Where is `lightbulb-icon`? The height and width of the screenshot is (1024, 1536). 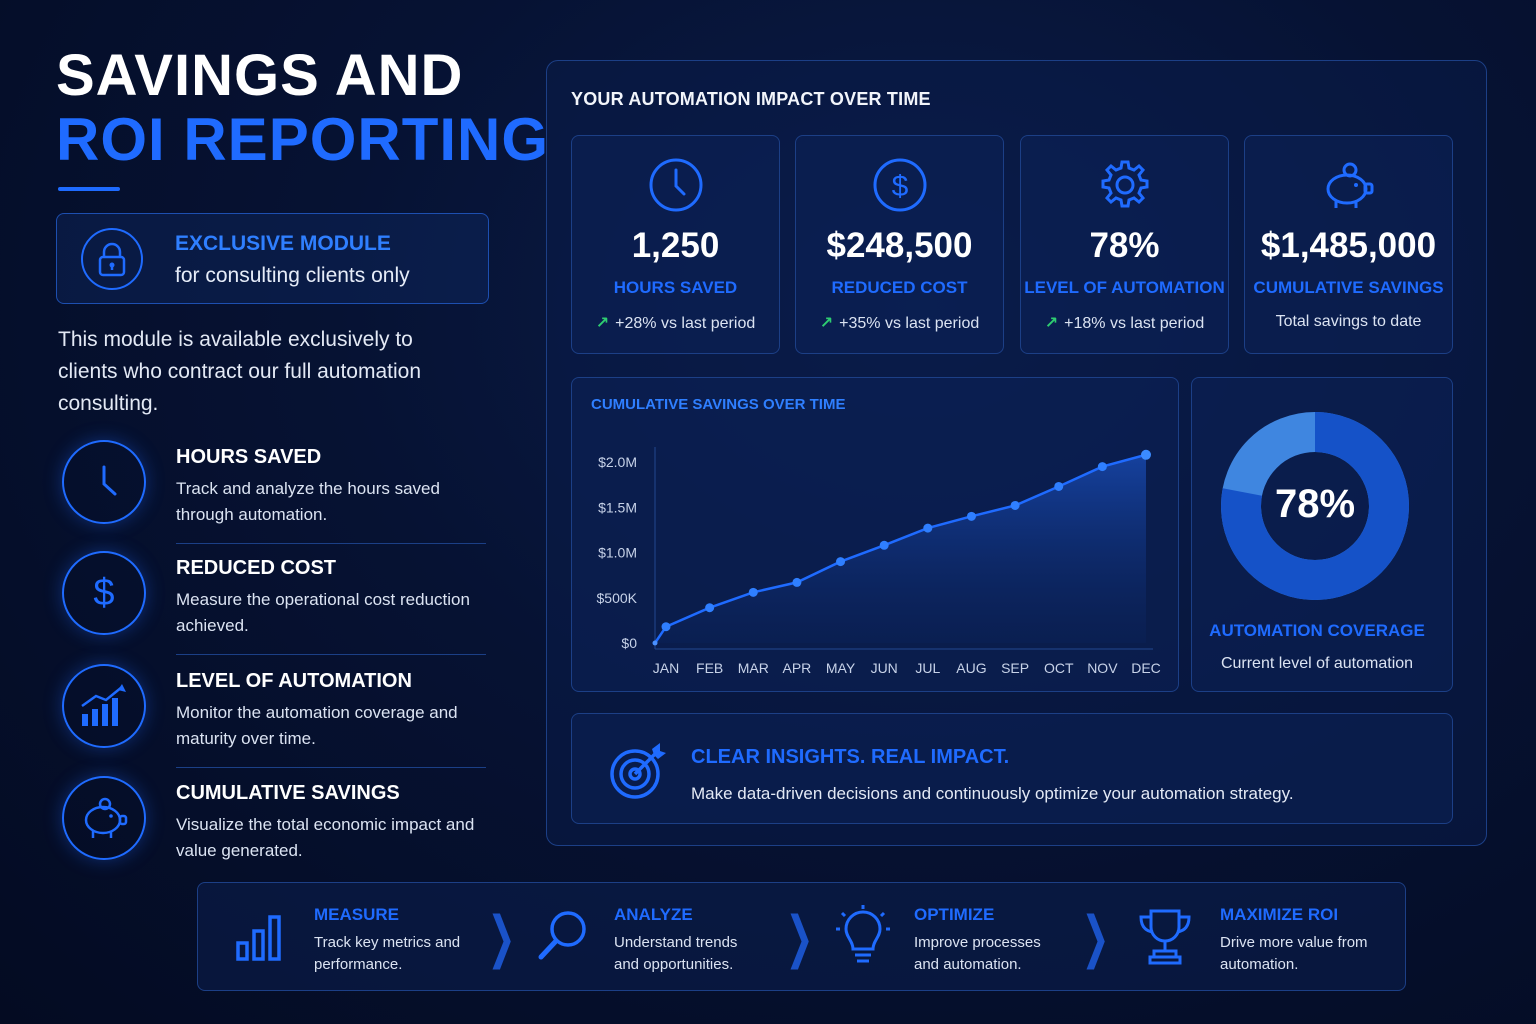 lightbulb-icon is located at coordinates (863, 934).